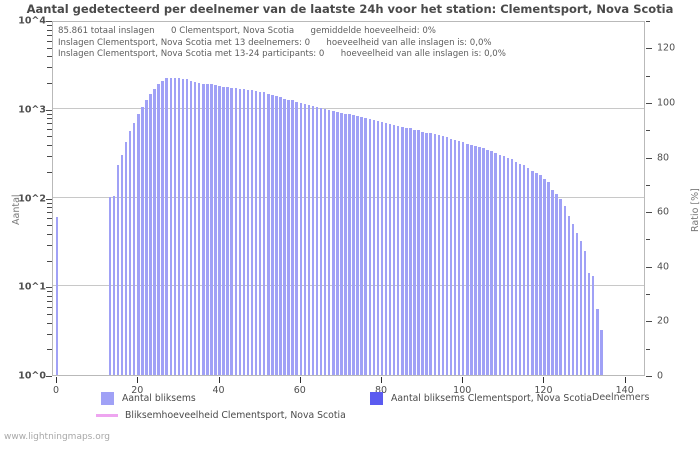  What do you see at coordinates (660, 376) in the screenshot?
I see `y2-axis-tick-label: 0` at bounding box center [660, 376].